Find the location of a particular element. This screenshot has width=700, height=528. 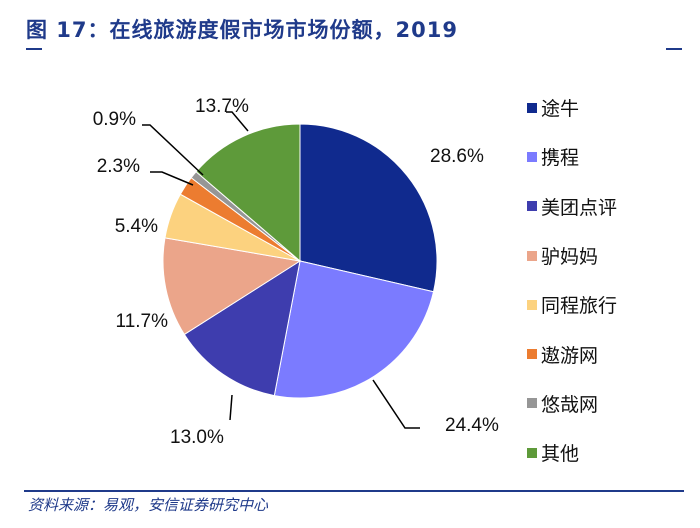

title-rule-left is located at coordinates (34, 49).